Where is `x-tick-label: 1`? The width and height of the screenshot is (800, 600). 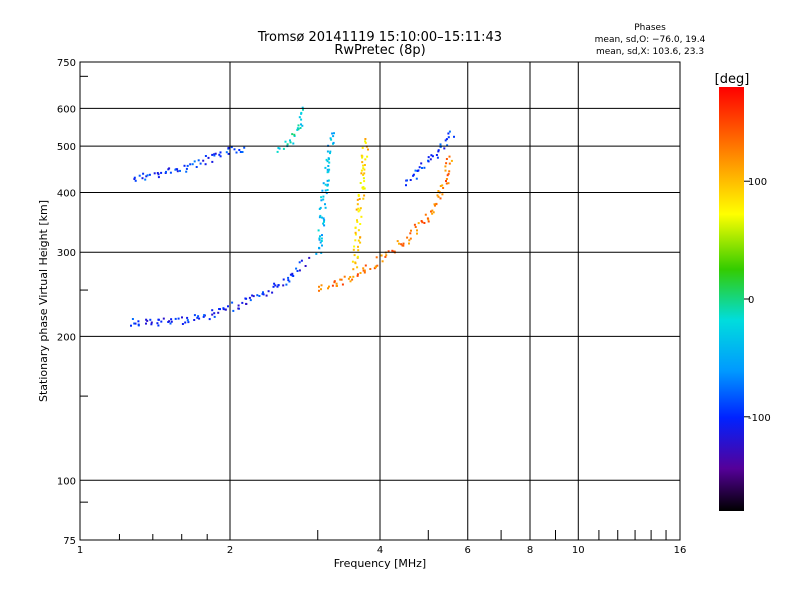 x-tick-label: 1 is located at coordinates (80, 550).